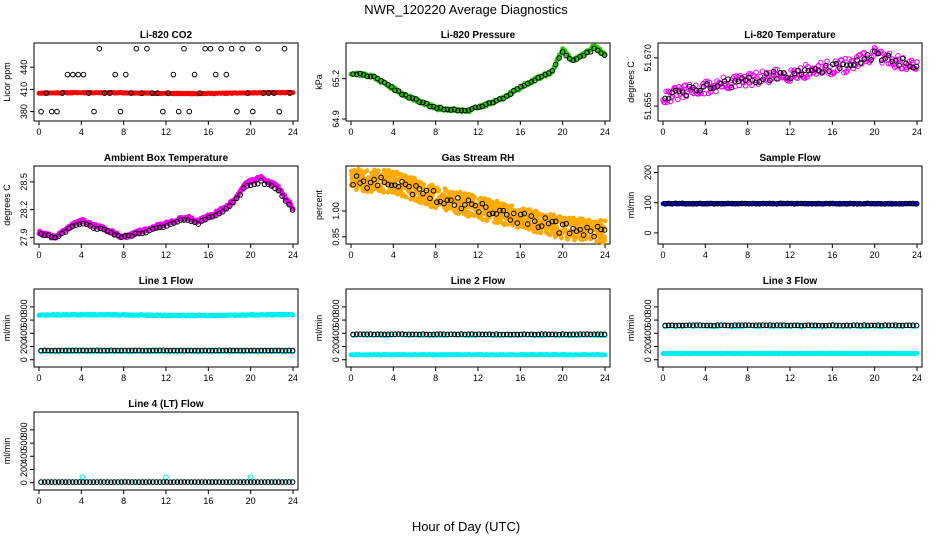 This screenshot has height=540, width=936. Describe the element at coordinates (319, 204) in the screenshot. I see `y-axis-label: percent` at that location.